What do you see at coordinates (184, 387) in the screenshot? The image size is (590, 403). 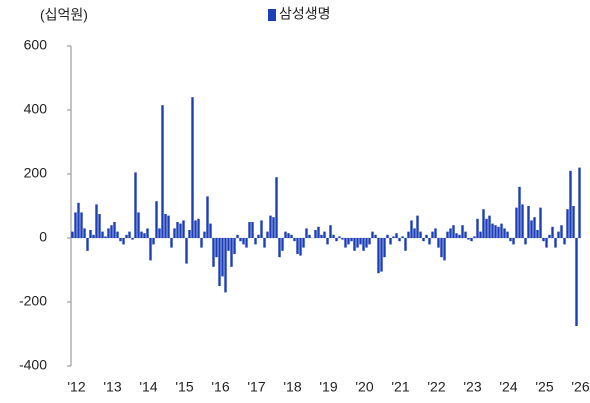 I see `x-tick-label: '15` at bounding box center [184, 387].